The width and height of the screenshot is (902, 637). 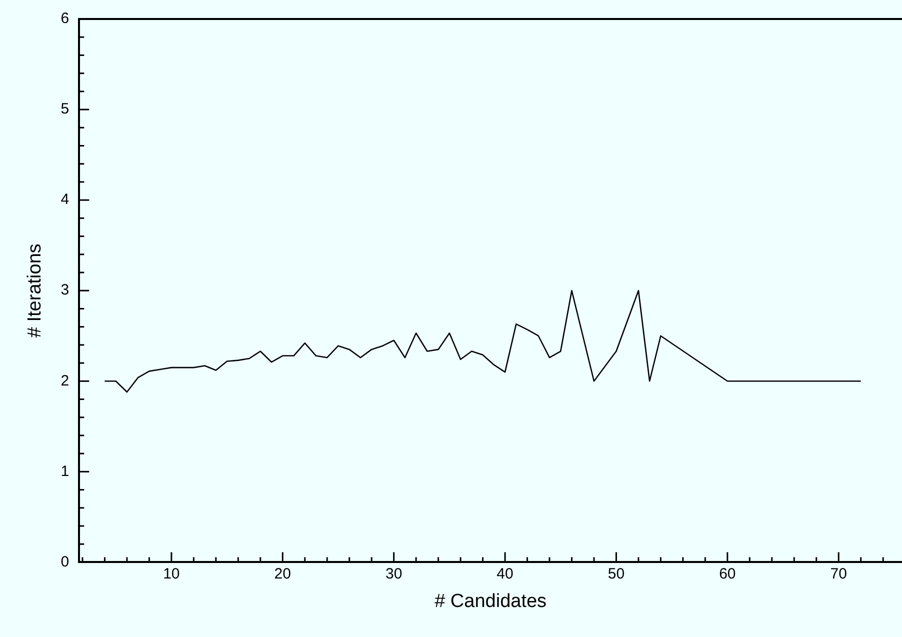 I want to click on x-tick-label: 40, so click(x=505, y=573).